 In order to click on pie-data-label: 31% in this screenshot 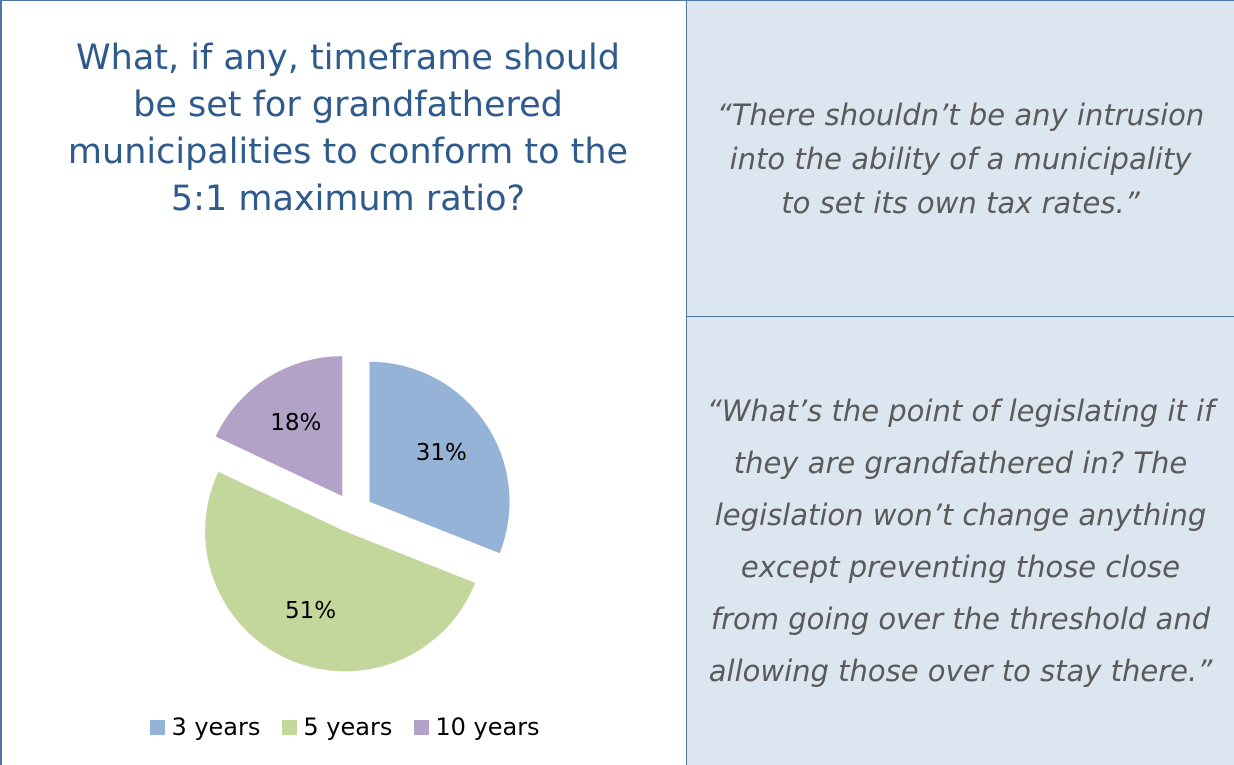, I will do `click(441, 453)`.